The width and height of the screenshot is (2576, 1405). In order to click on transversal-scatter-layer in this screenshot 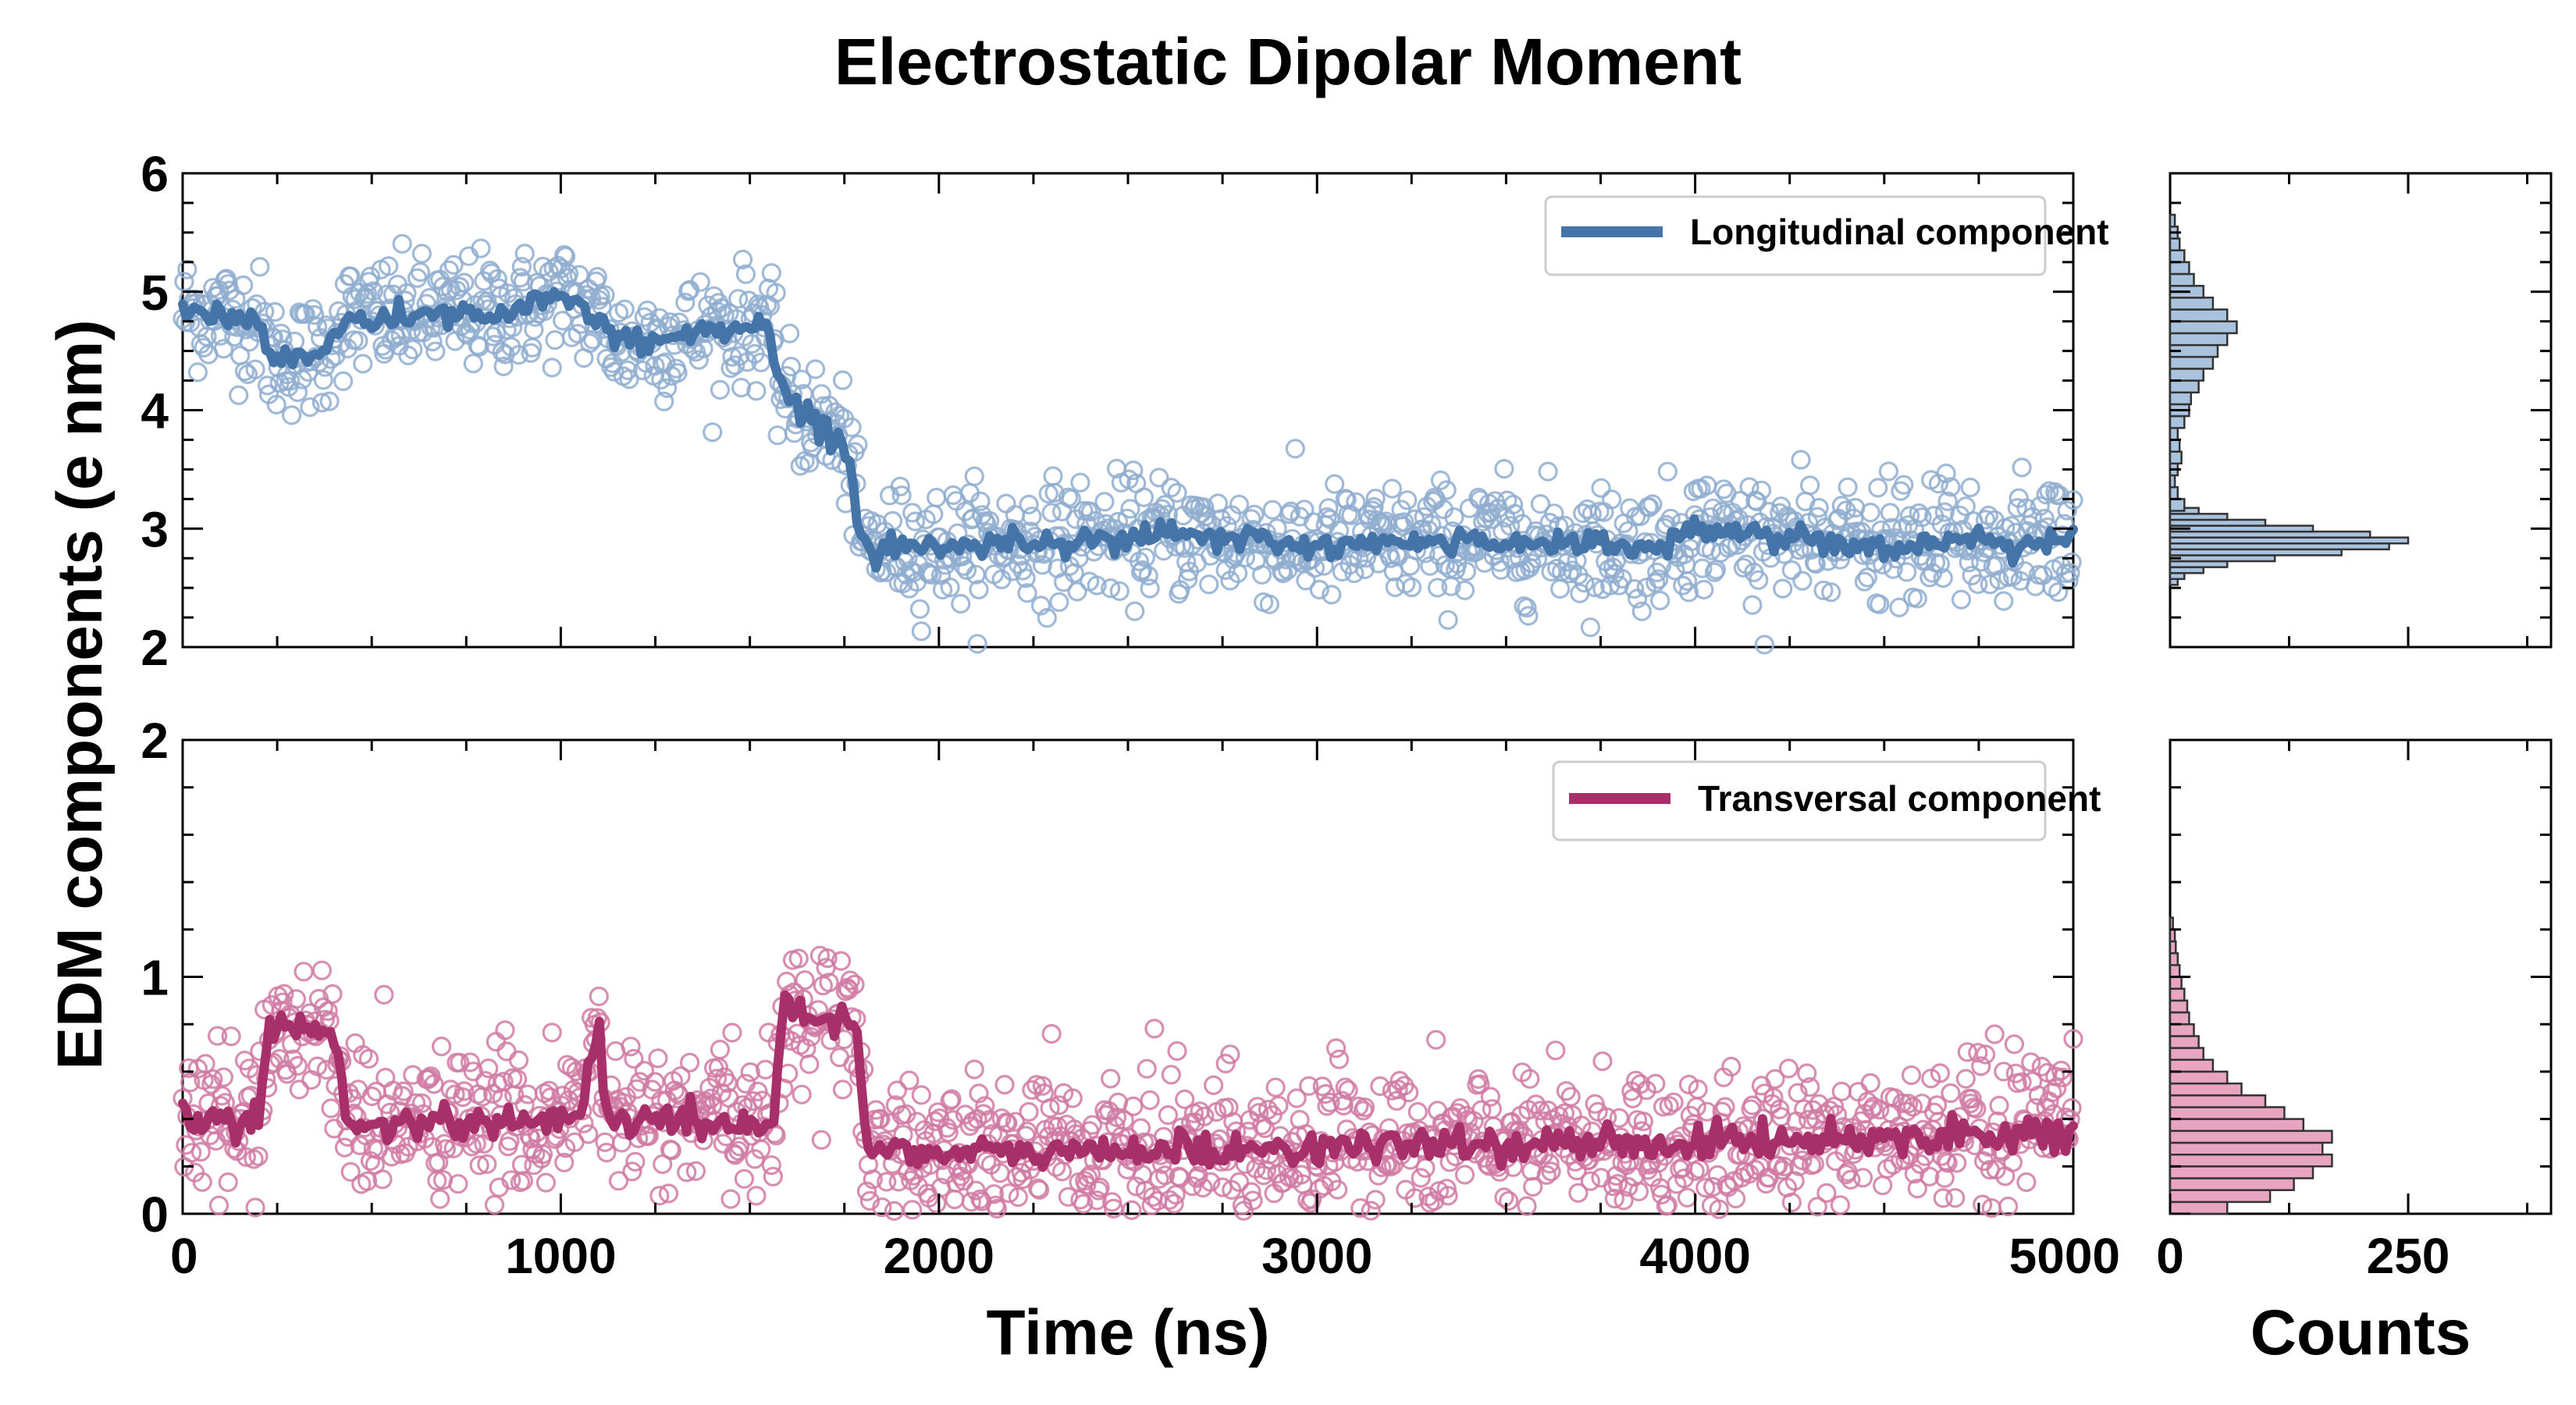, I will do `click(1128, 1083)`.